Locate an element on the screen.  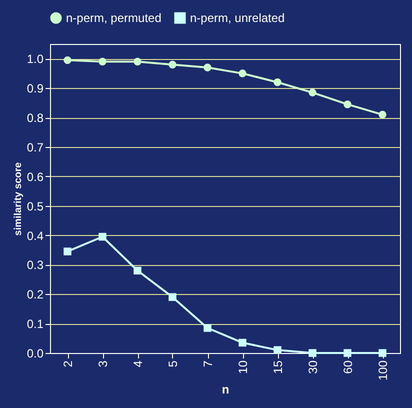
x-tick-label: 60 is located at coordinates (348, 367).